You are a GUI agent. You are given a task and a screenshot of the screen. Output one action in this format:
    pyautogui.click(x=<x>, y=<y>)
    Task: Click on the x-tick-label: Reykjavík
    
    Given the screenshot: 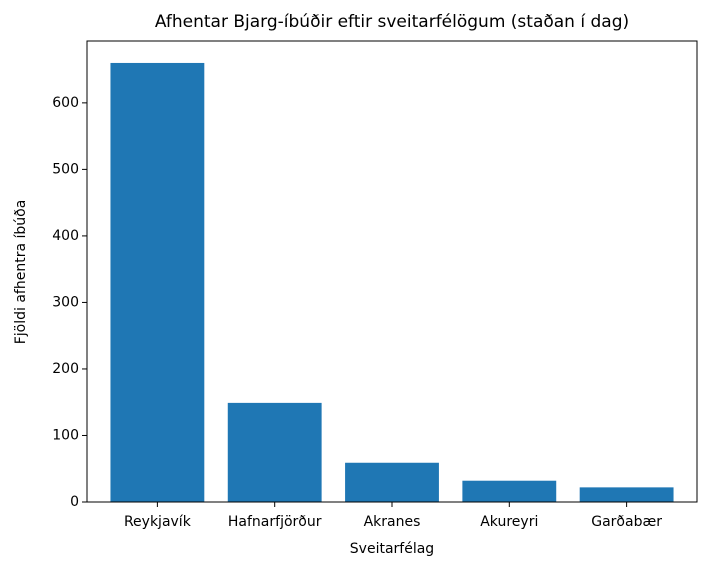 What is the action you would take?
    pyautogui.click(x=158, y=522)
    